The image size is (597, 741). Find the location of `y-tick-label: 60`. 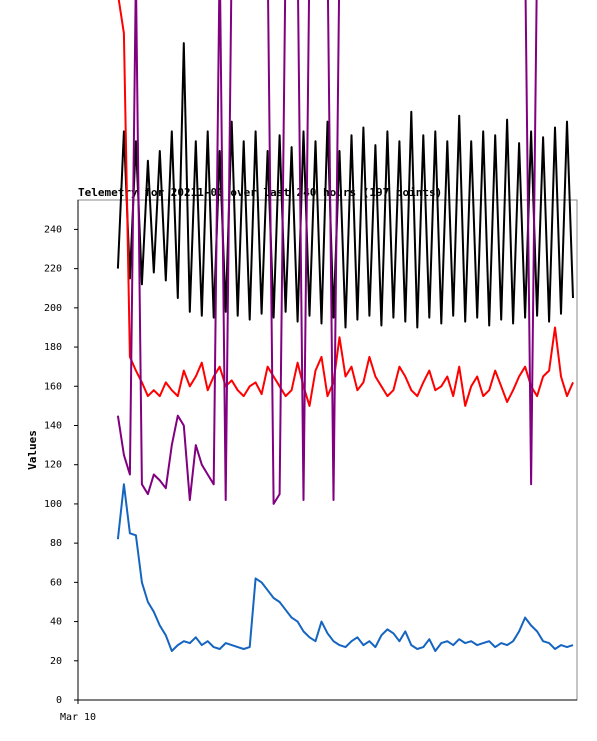

y-tick-label: 60 is located at coordinates (56, 582).